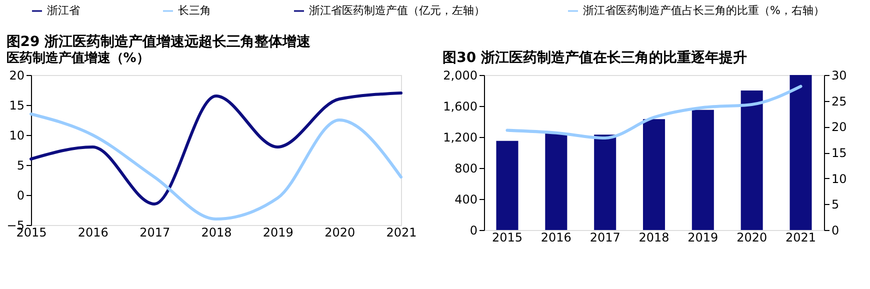  Describe the element at coordinates (397, 10) in the screenshot. I see `legend-label: 浙江省医药制造产值（亿元，左轴）` at that location.